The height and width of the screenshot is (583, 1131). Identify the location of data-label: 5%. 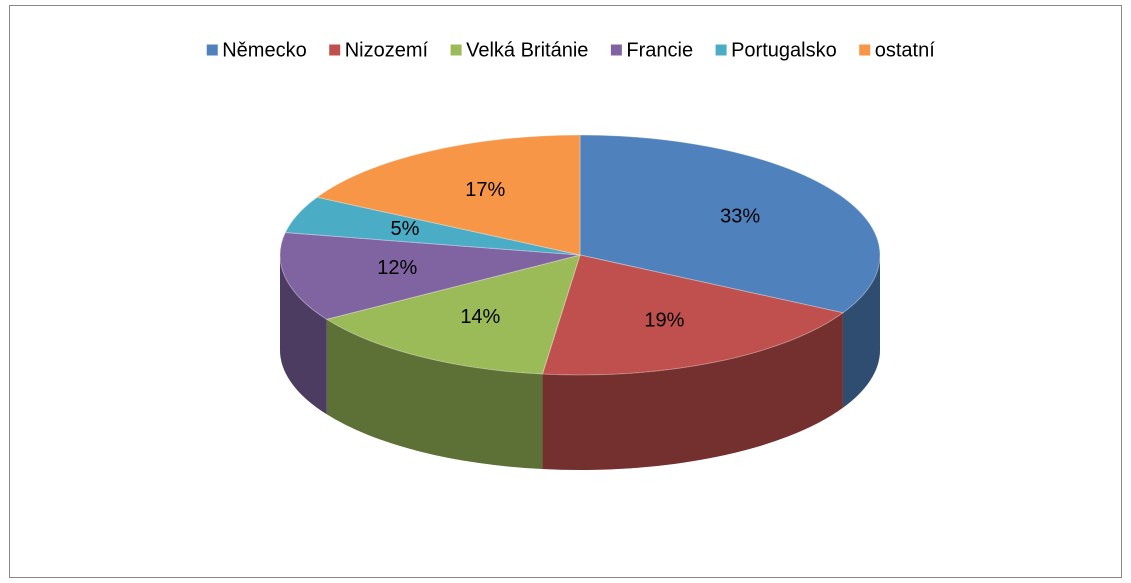
(405, 229).